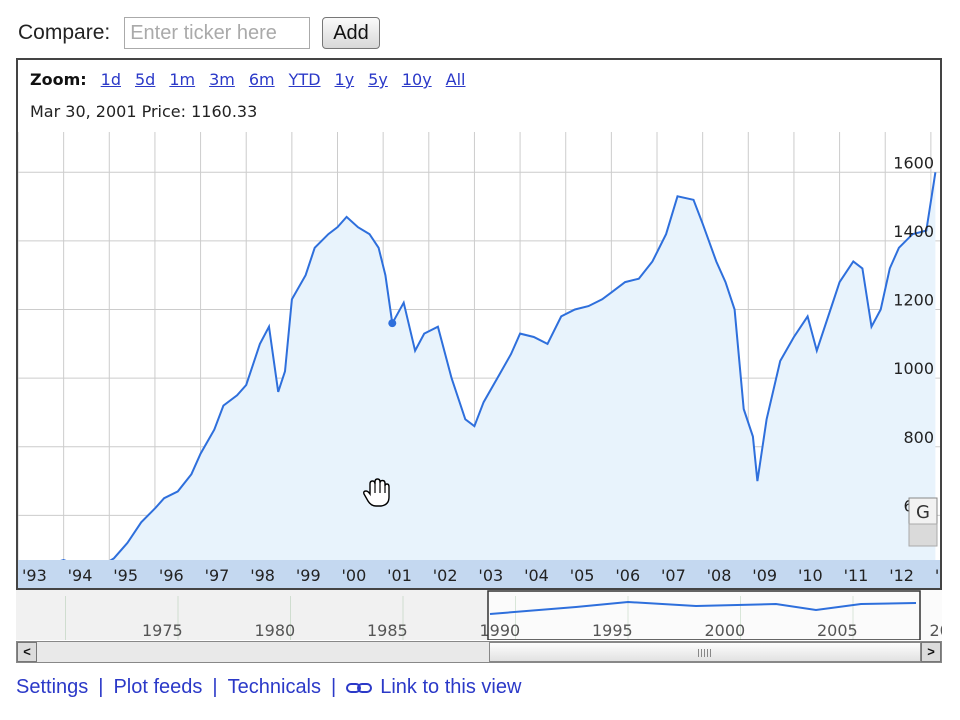 The width and height of the screenshot is (960, 720). Describe the element at coordinates (399, 575) in the screenshot. I see `x-tick-label: '01` at that location.